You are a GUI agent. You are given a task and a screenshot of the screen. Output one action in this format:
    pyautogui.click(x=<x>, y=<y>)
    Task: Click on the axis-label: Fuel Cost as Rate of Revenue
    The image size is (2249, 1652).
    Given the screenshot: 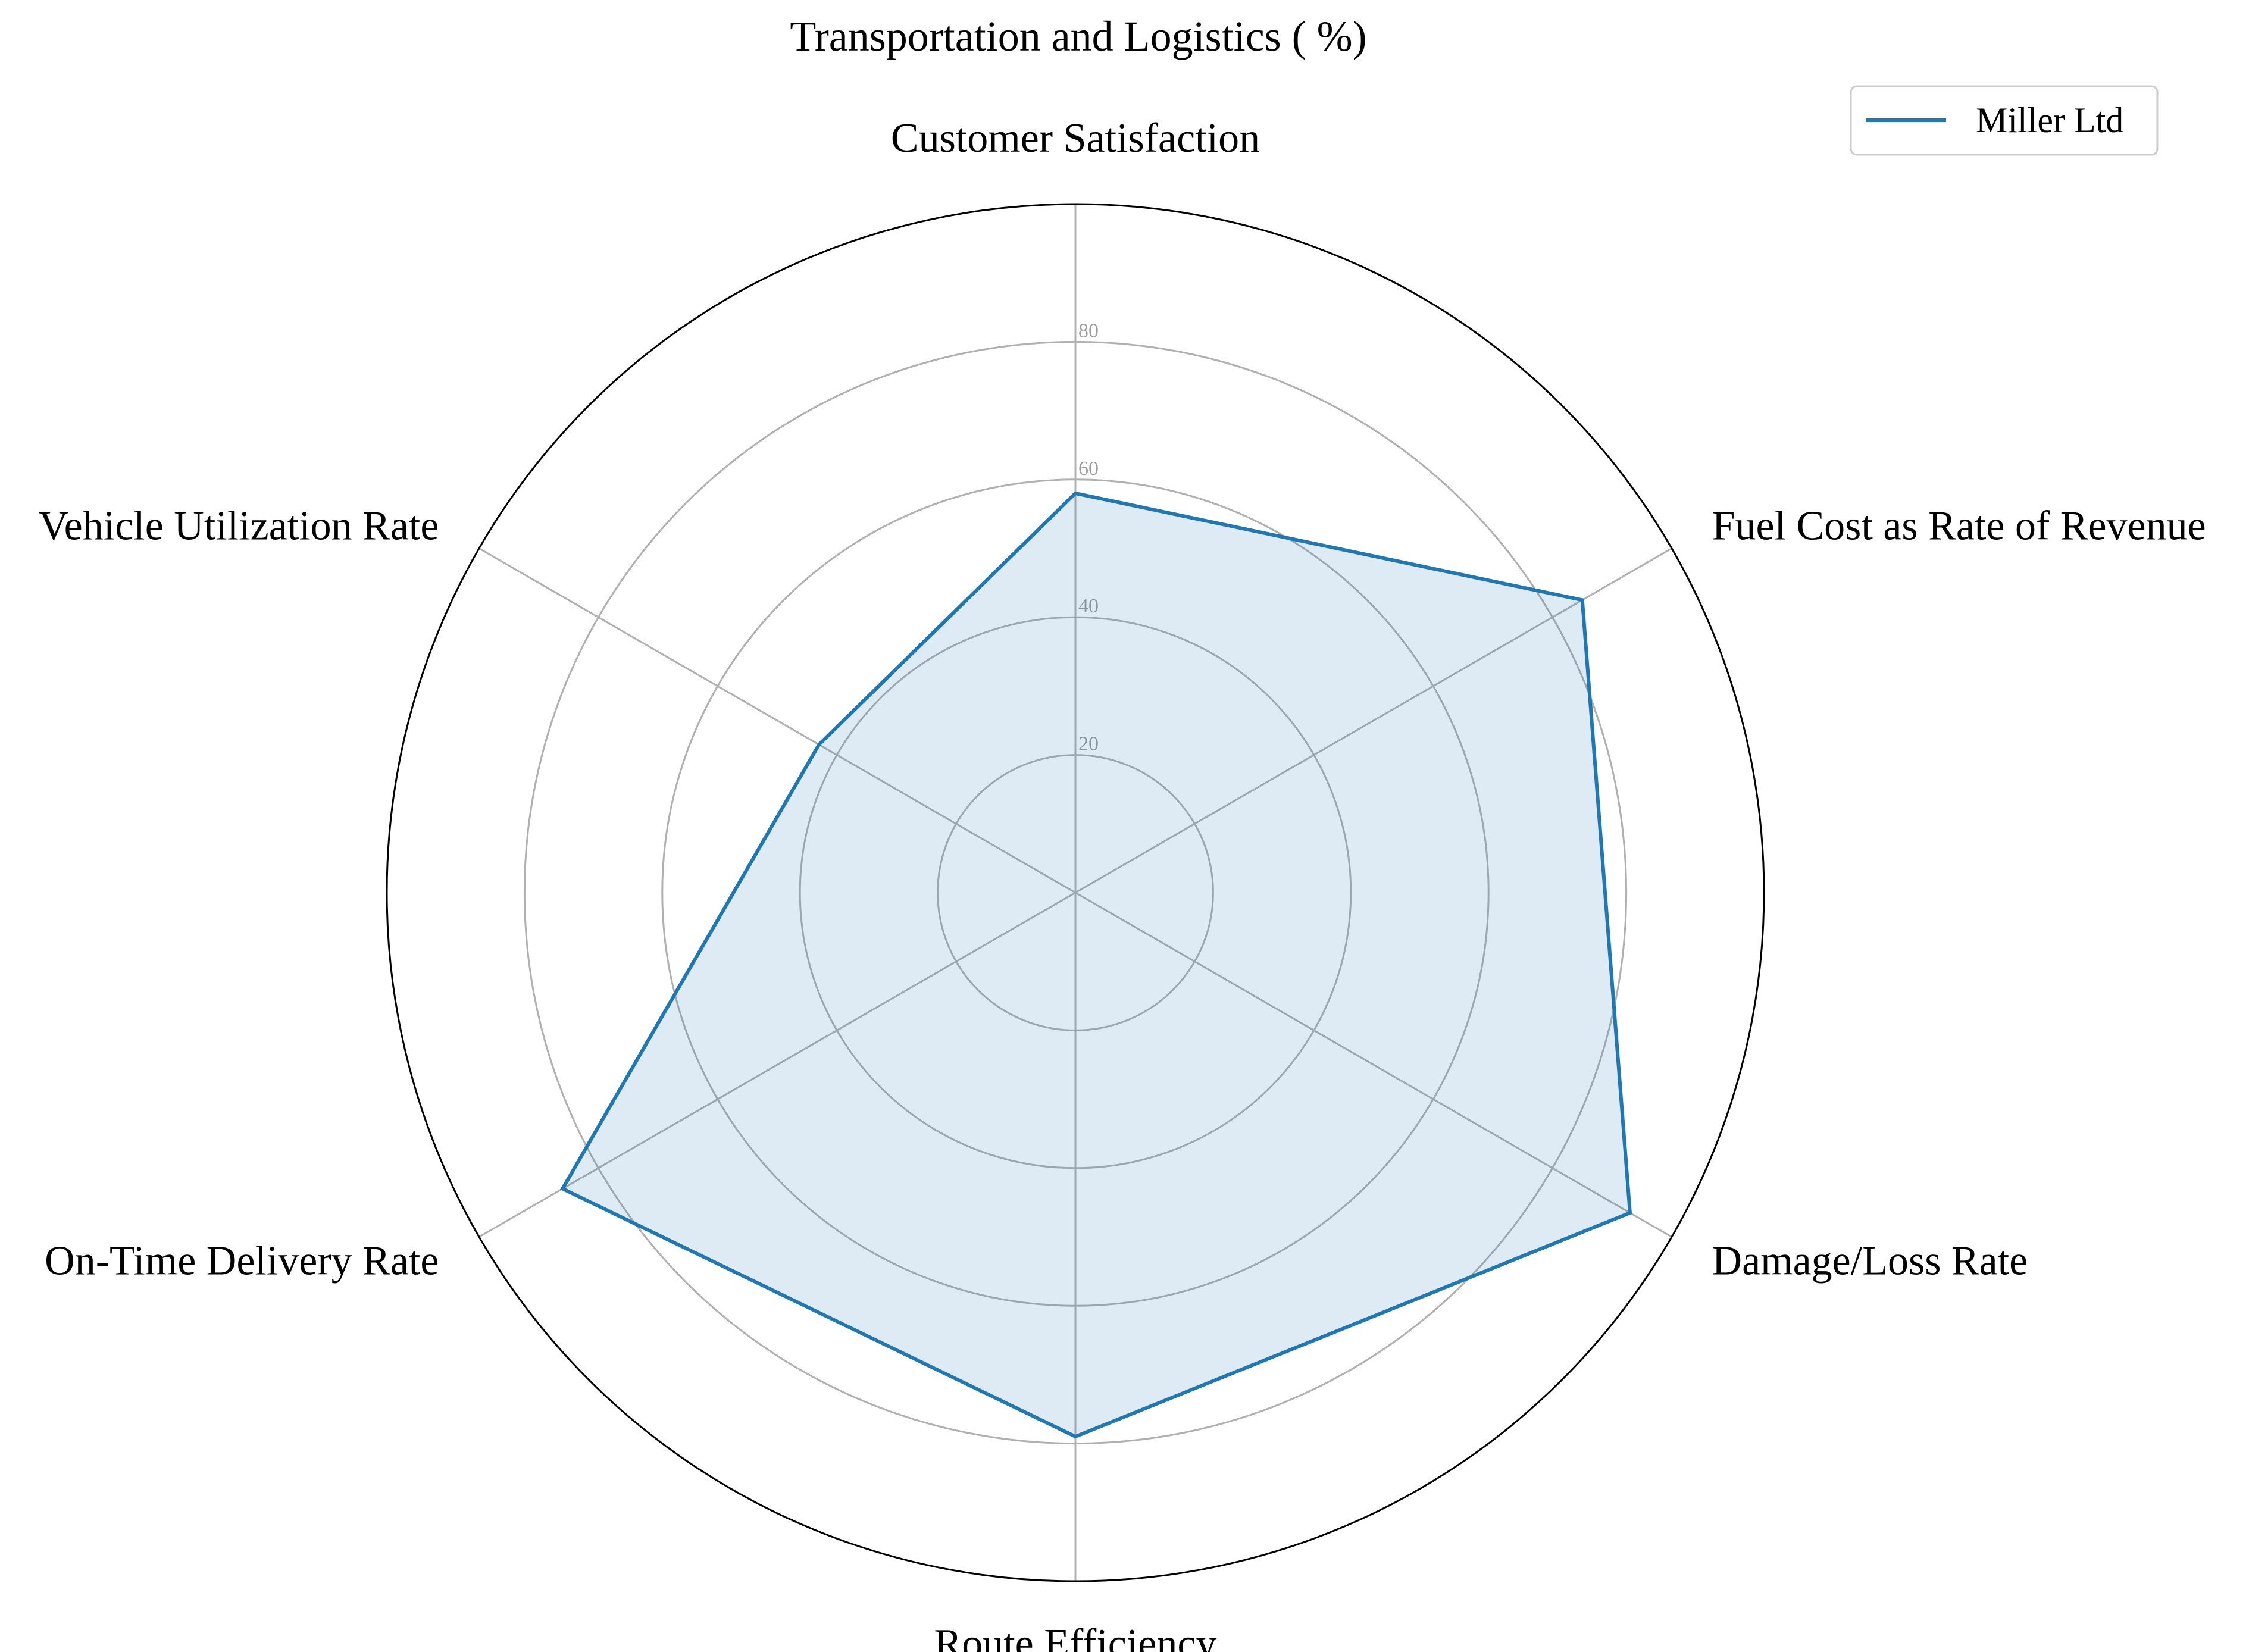 What is the action you would take?
    pyautogui.click(x=1959, y=526)
    